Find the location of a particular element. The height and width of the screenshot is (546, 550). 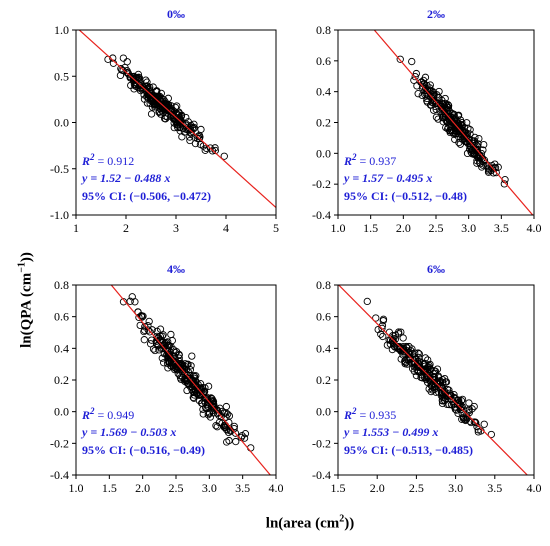

r-squared-label: R2 = 0.937 is located at coordinates (369, 160).